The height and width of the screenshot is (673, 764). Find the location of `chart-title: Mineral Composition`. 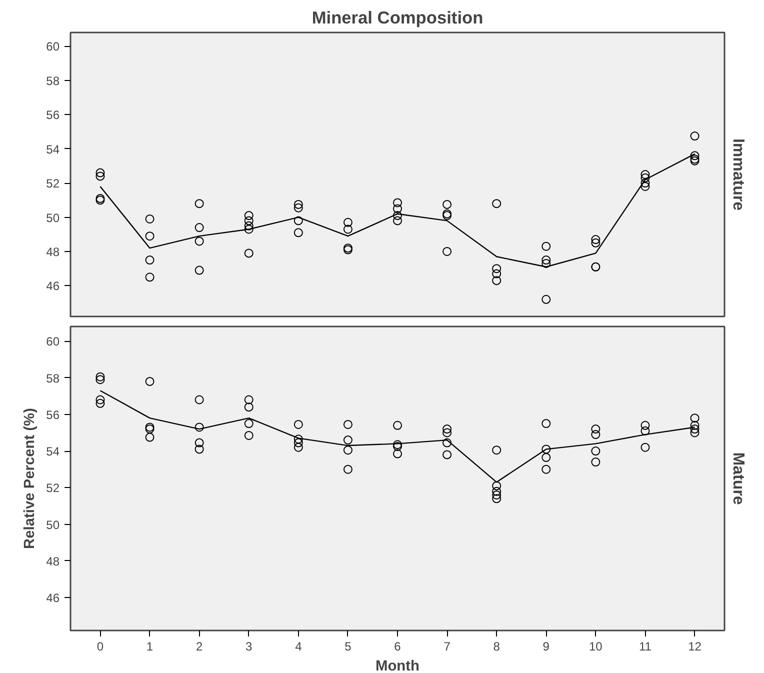

chart-title: Mineral Composition is located at coordinates (398, 18).